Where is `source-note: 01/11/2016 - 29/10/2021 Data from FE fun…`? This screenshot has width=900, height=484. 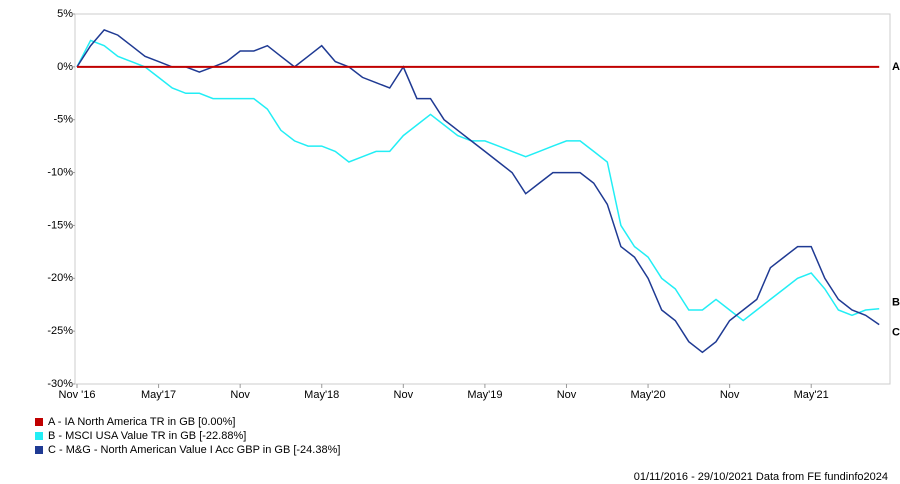
source-note: 01/11/2016 - 29/10/2021 Data from FE fun… is located at coordinates (761, 477).